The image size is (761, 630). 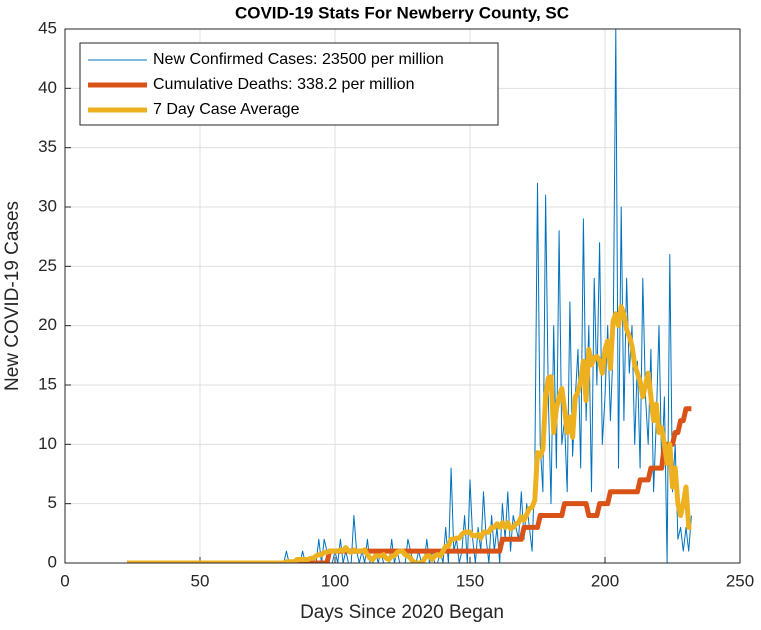 I want to click on y-tick-label: 0, so click(x=52, y=561).